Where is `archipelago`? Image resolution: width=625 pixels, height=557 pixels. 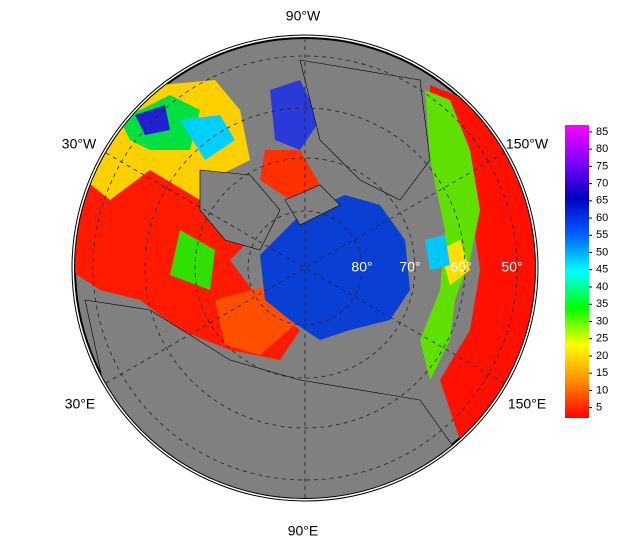 archipelago is located at coordinates (312, 205).